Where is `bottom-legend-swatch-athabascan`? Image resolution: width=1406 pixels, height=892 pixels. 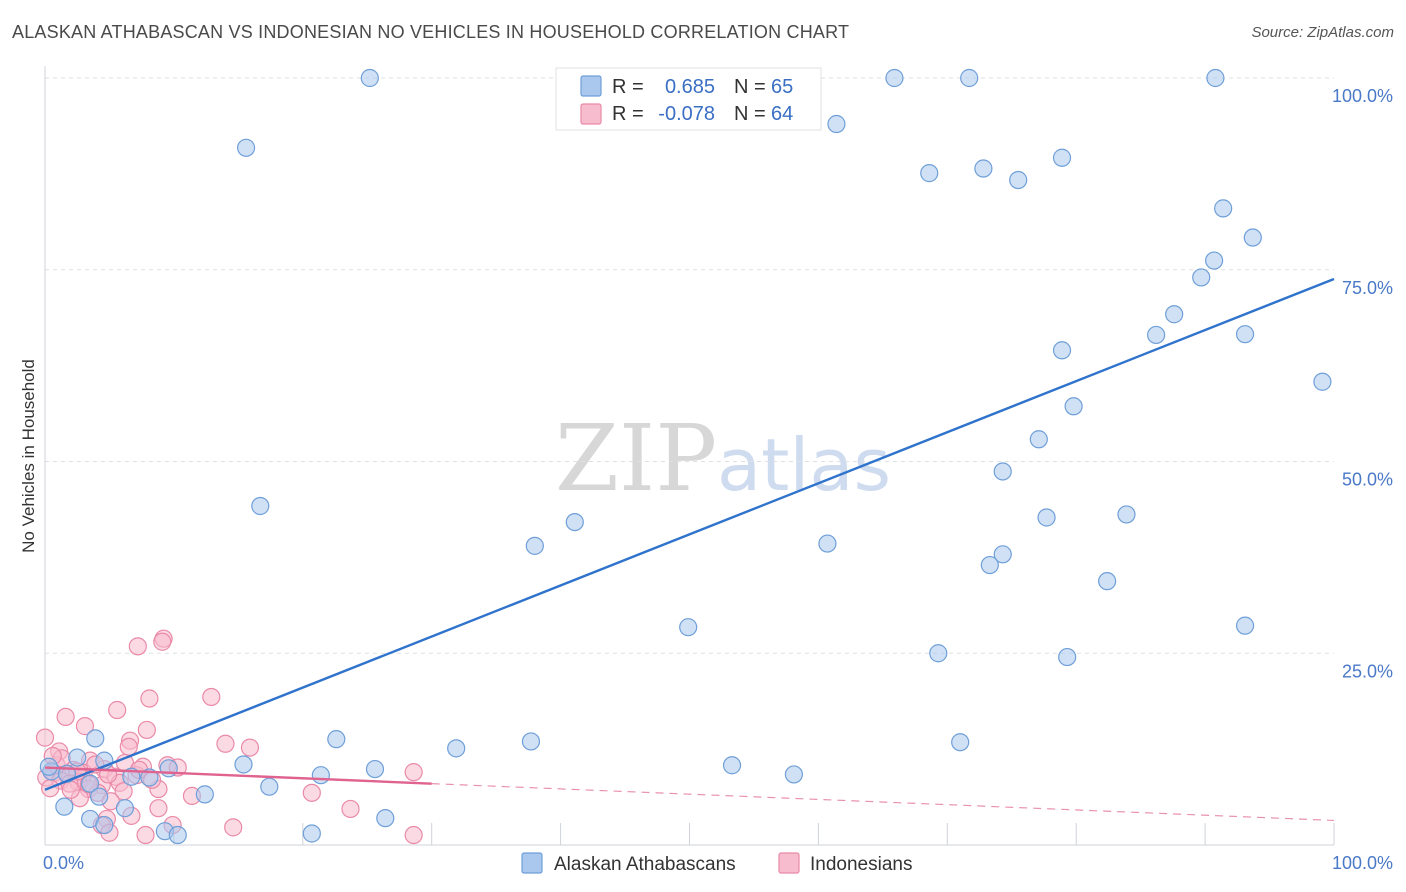
bottom-legend-swatch-athabascan is located at coordinates (532, 863).